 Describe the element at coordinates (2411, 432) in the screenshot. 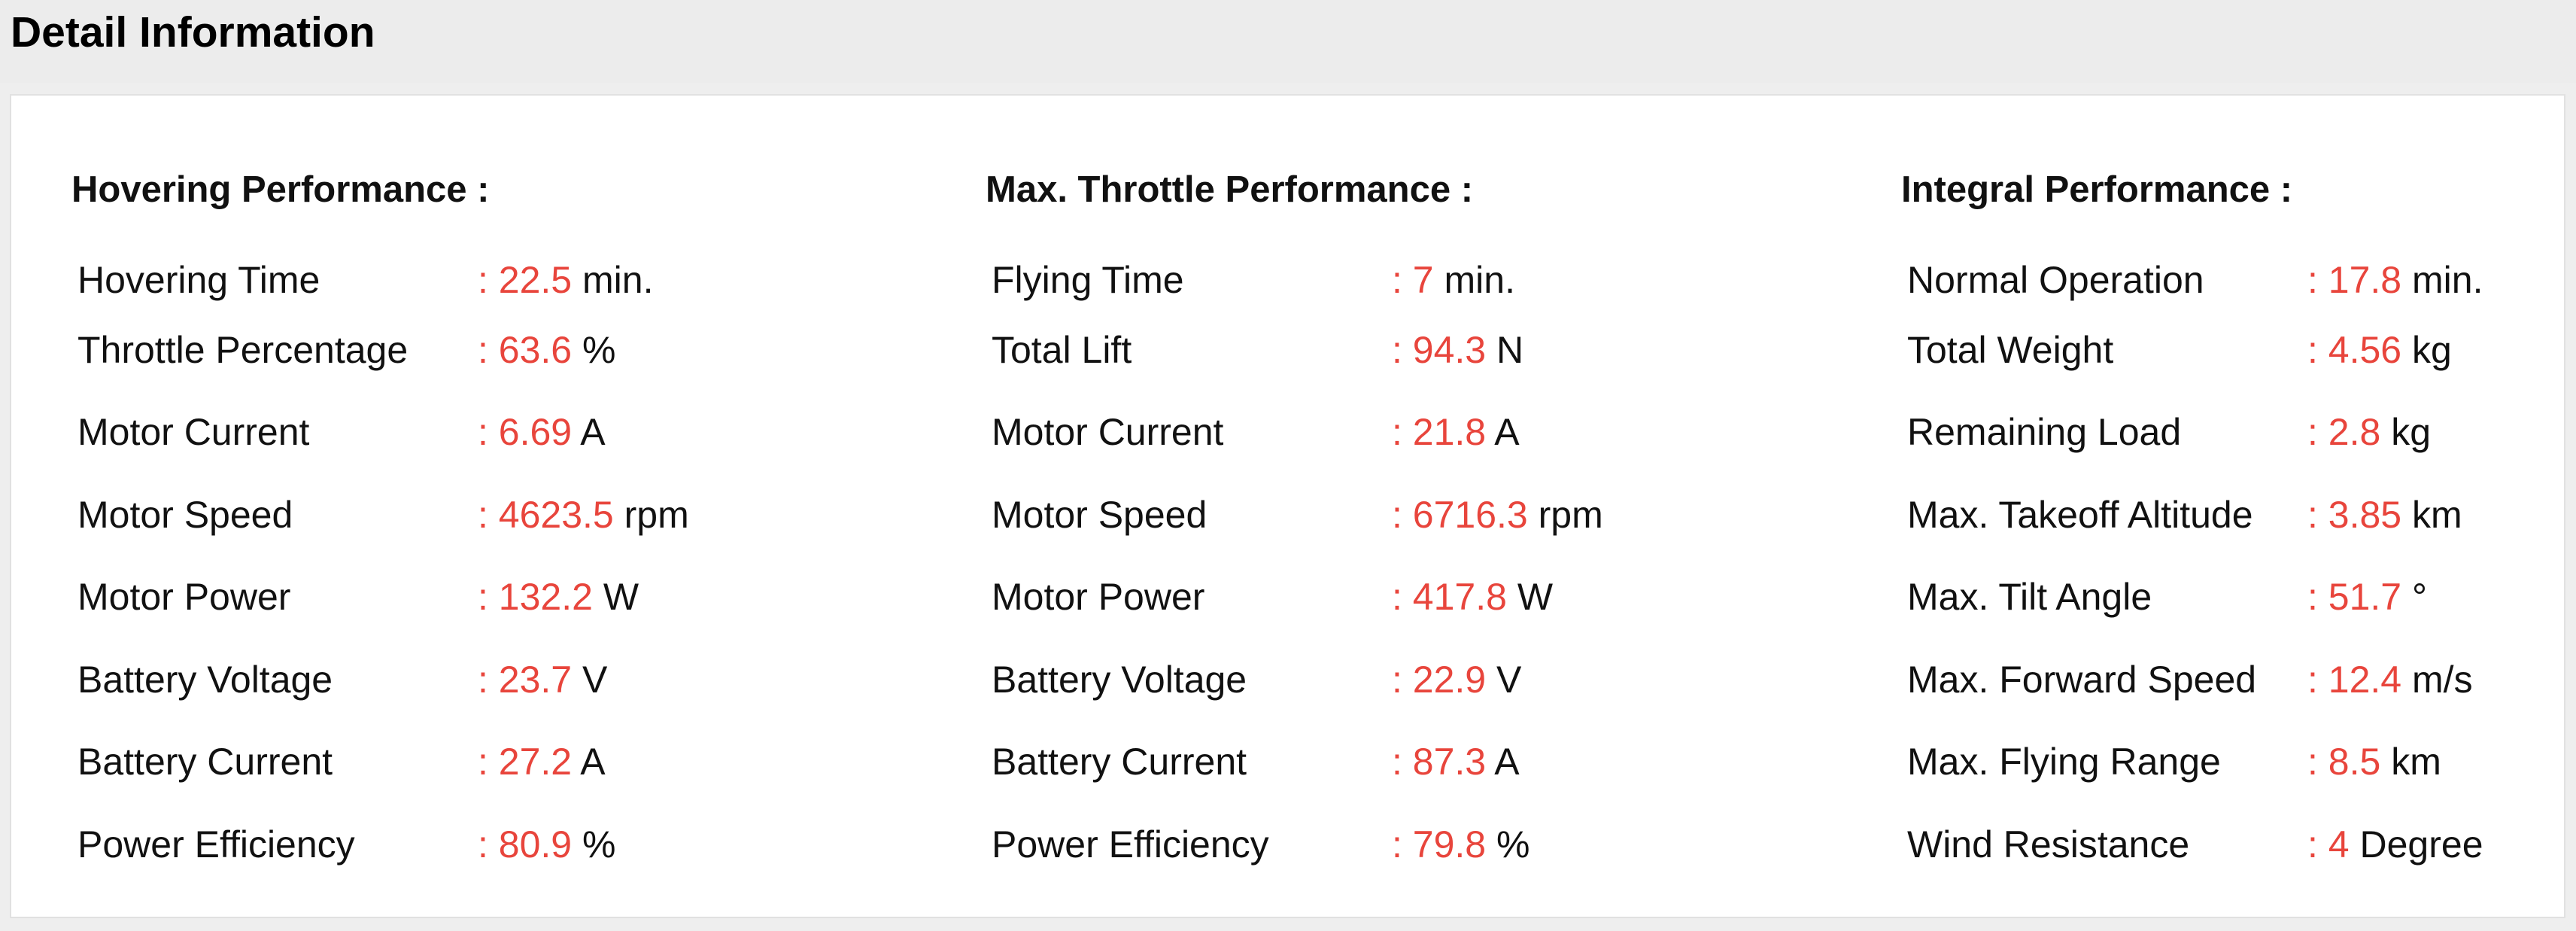

I see `value-unit: kg` at that location.